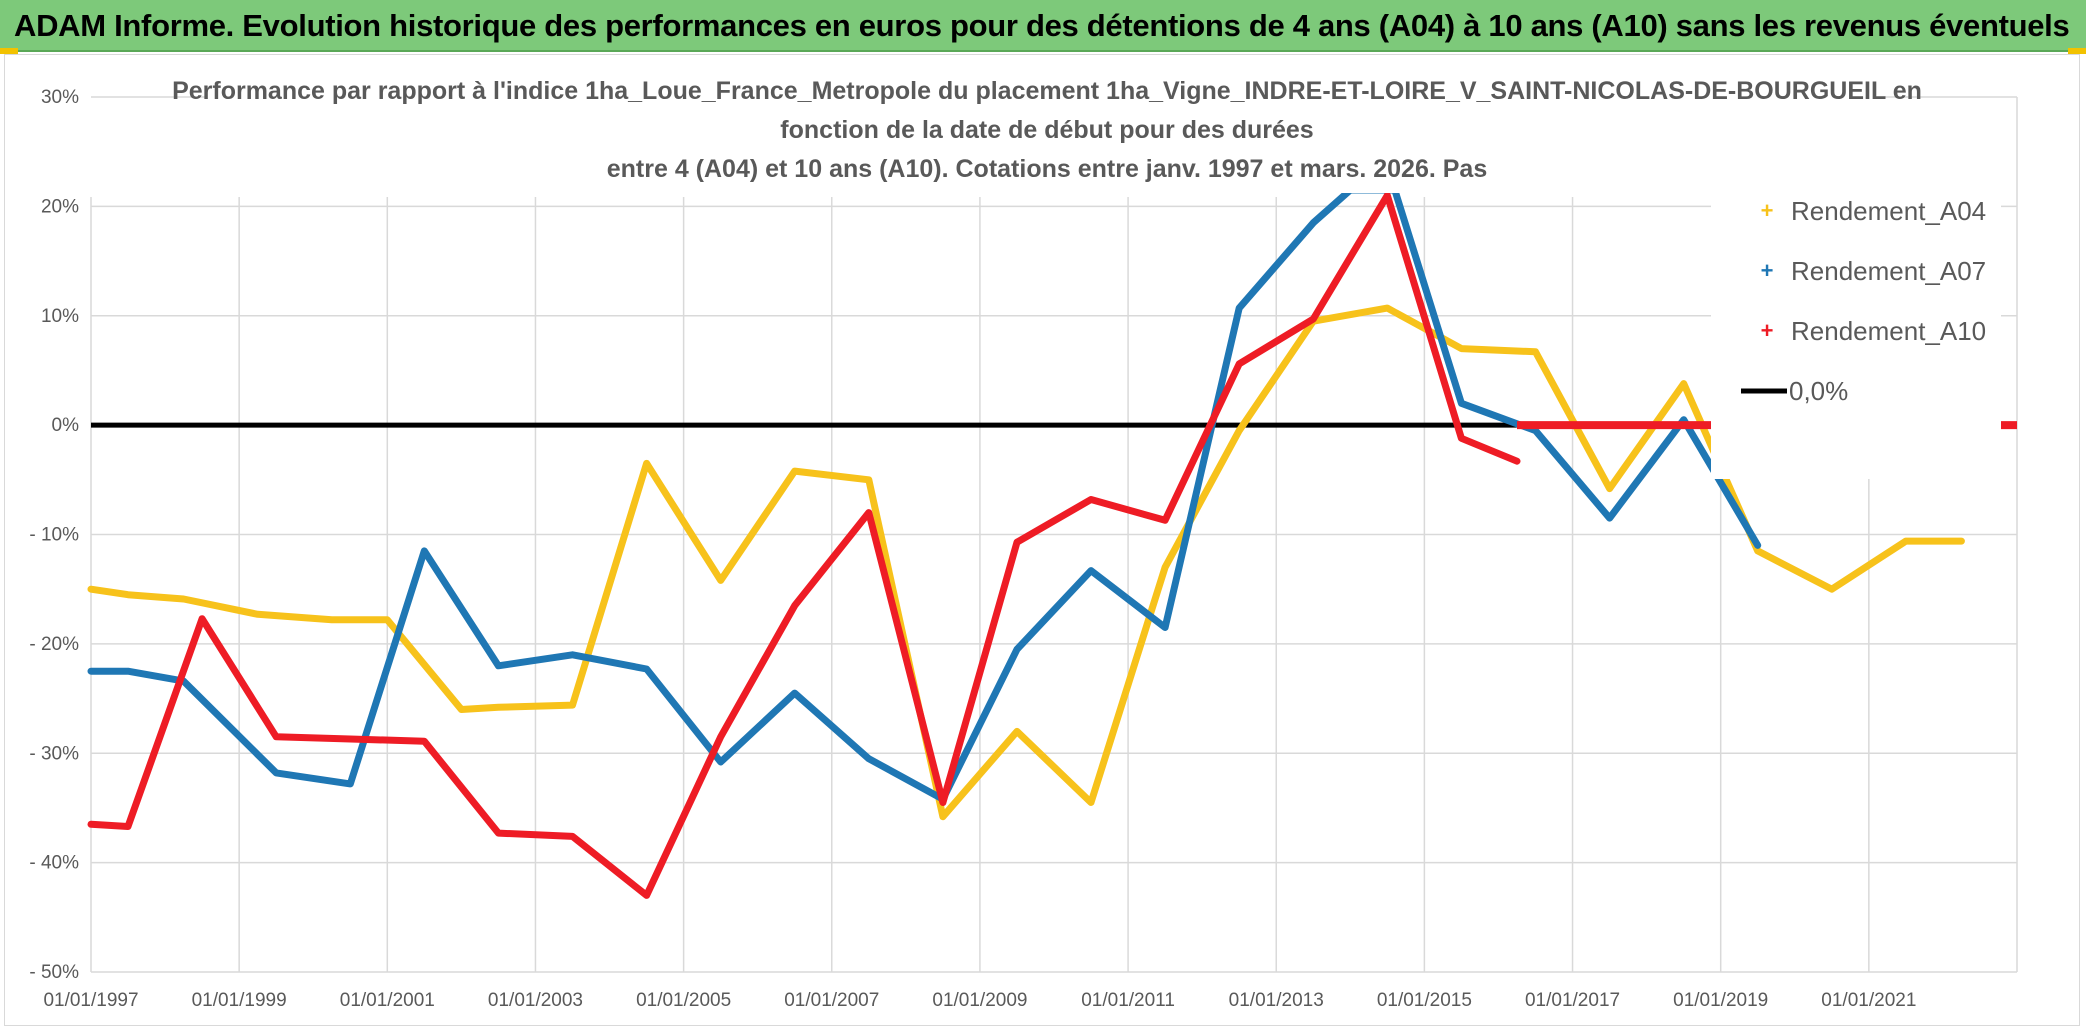 The height and width of the screenshot is (1031, 2086). What do you see at coordinates (2077, 51) in the screenshot?
I see `banner-accent-right` at bounding box center [2077, 51].